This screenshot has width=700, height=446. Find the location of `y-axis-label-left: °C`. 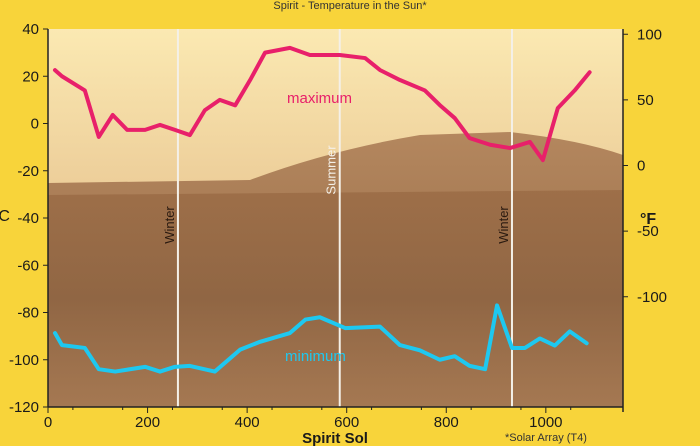

y-axis-label-left: °C is located at coordinates (5, 216).